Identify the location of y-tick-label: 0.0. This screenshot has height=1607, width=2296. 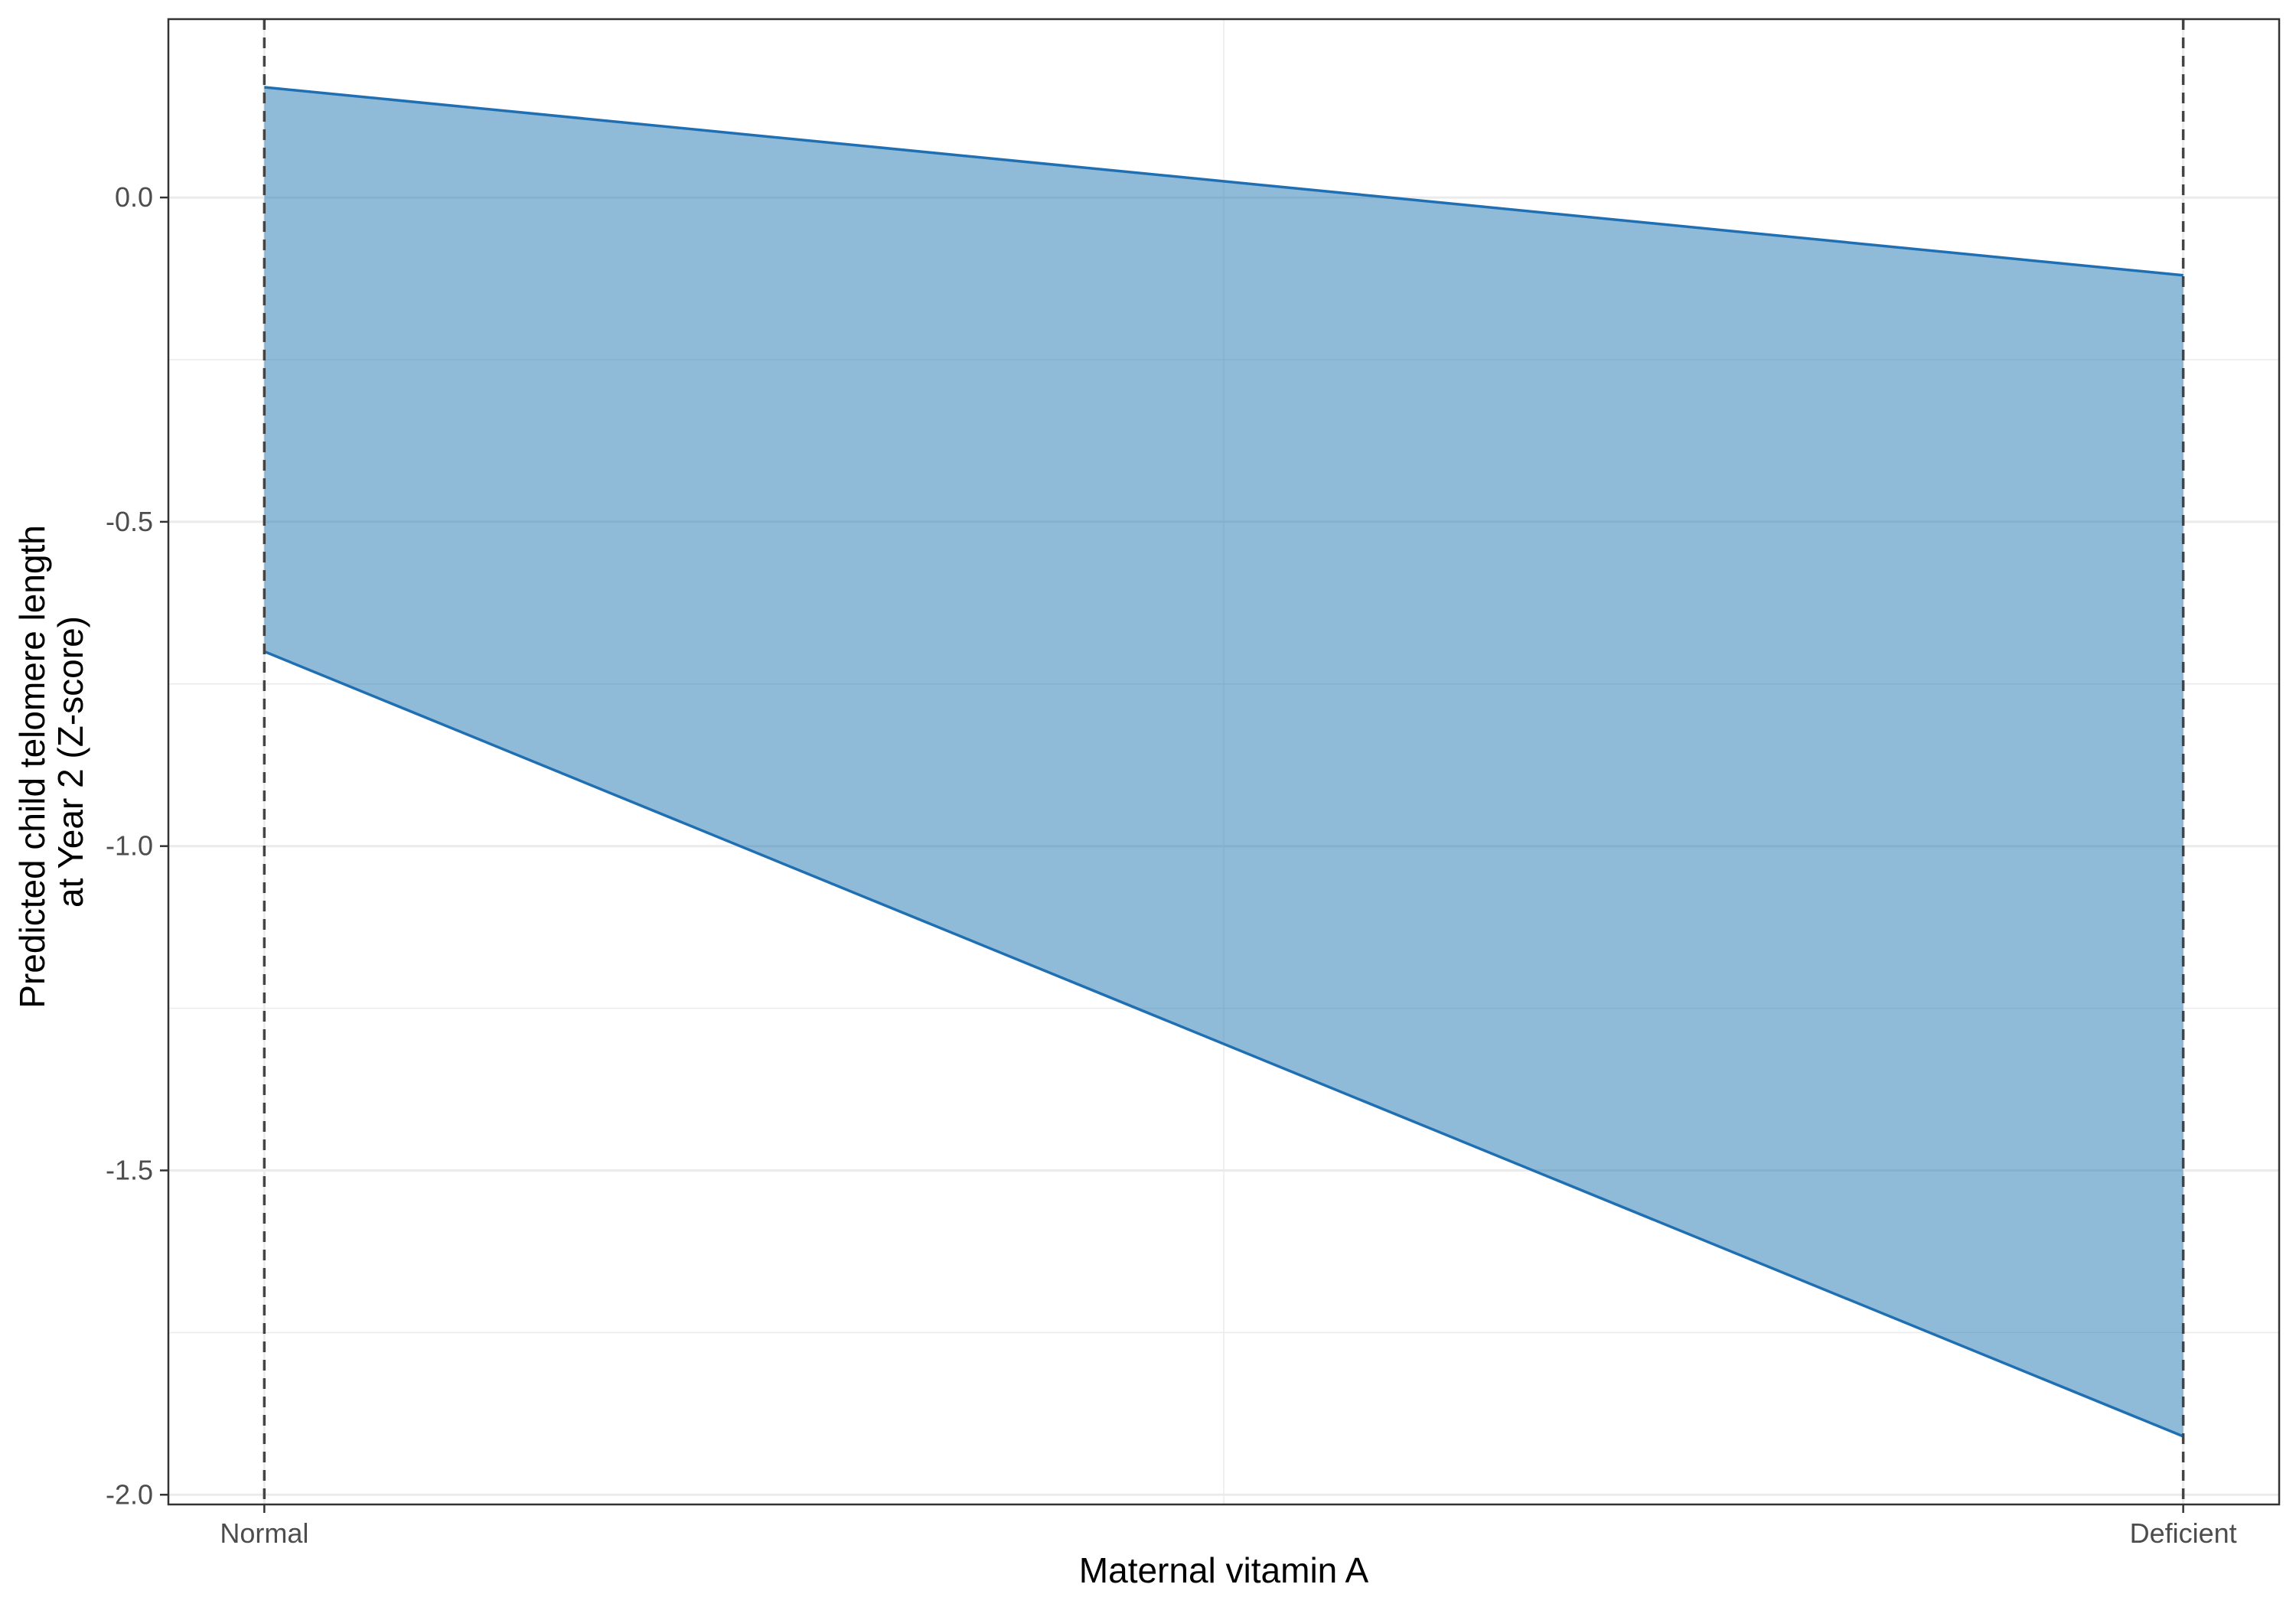
(134, 197).